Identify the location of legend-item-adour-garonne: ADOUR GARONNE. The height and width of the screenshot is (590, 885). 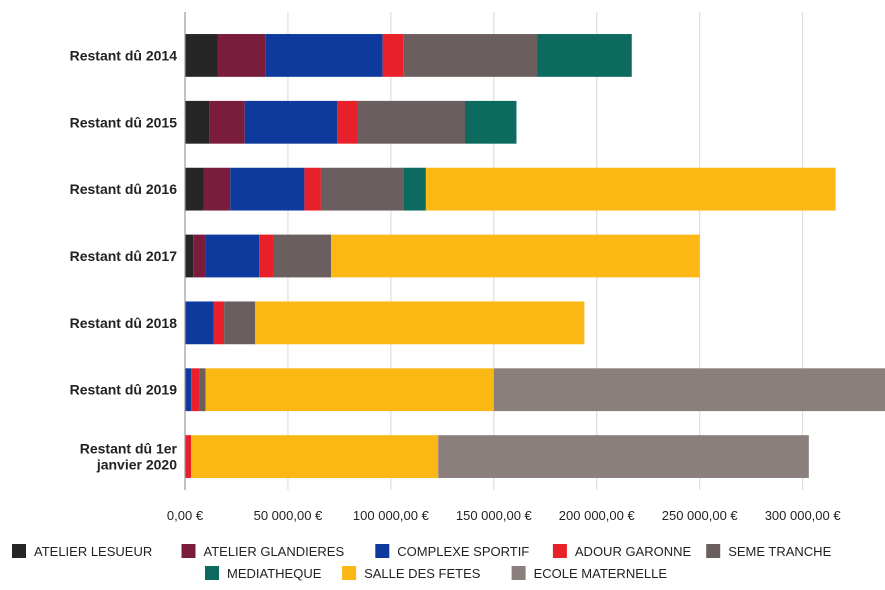
(622, 551).